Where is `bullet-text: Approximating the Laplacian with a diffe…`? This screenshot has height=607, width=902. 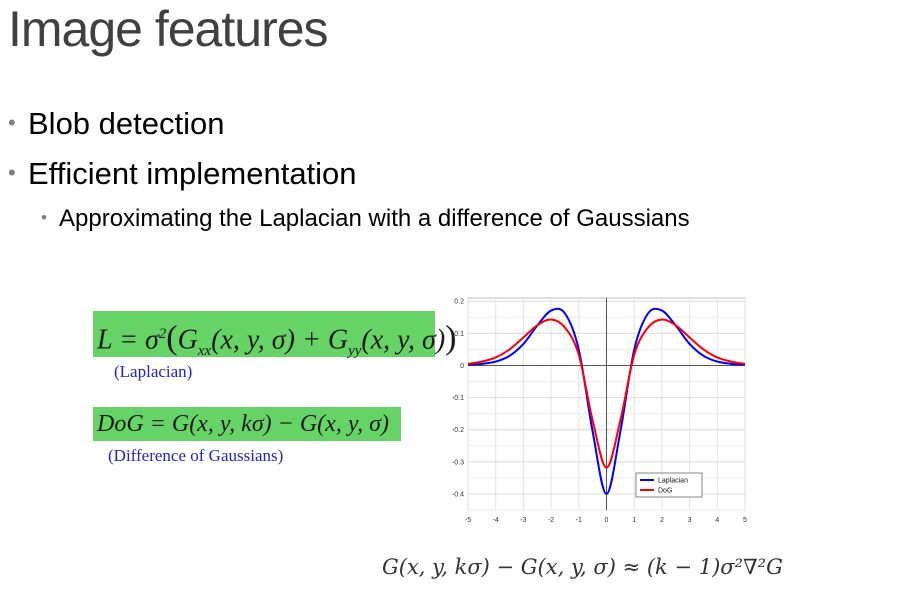 bullet-text: Approximating the Laplacian with a diffe… is located at coordinates (374, 218).